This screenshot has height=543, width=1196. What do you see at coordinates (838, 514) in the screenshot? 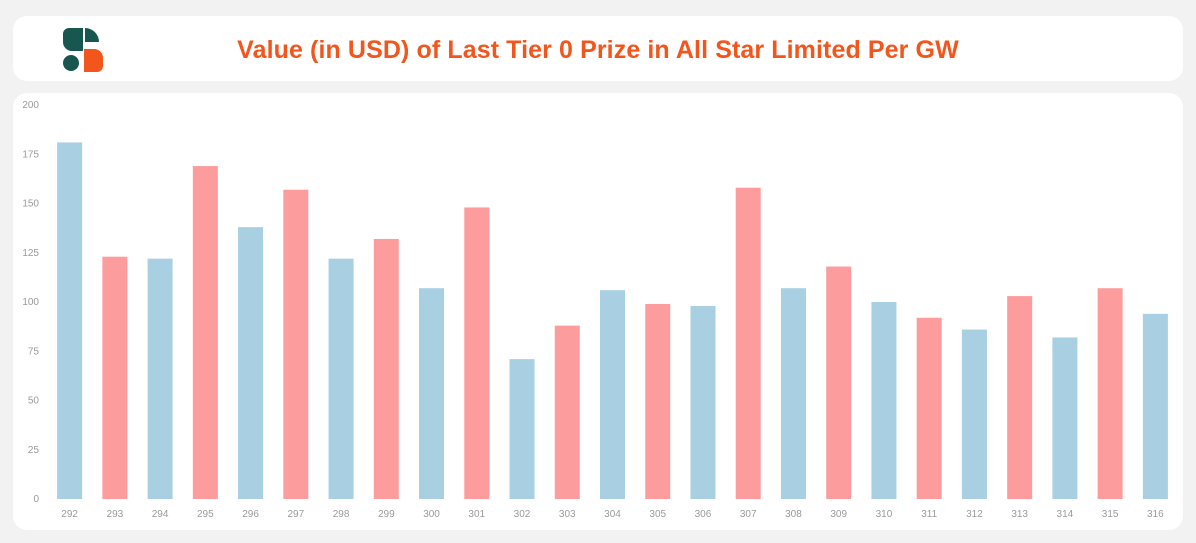
I see `x-tick-label: 309` at bounding box center [838, 514].